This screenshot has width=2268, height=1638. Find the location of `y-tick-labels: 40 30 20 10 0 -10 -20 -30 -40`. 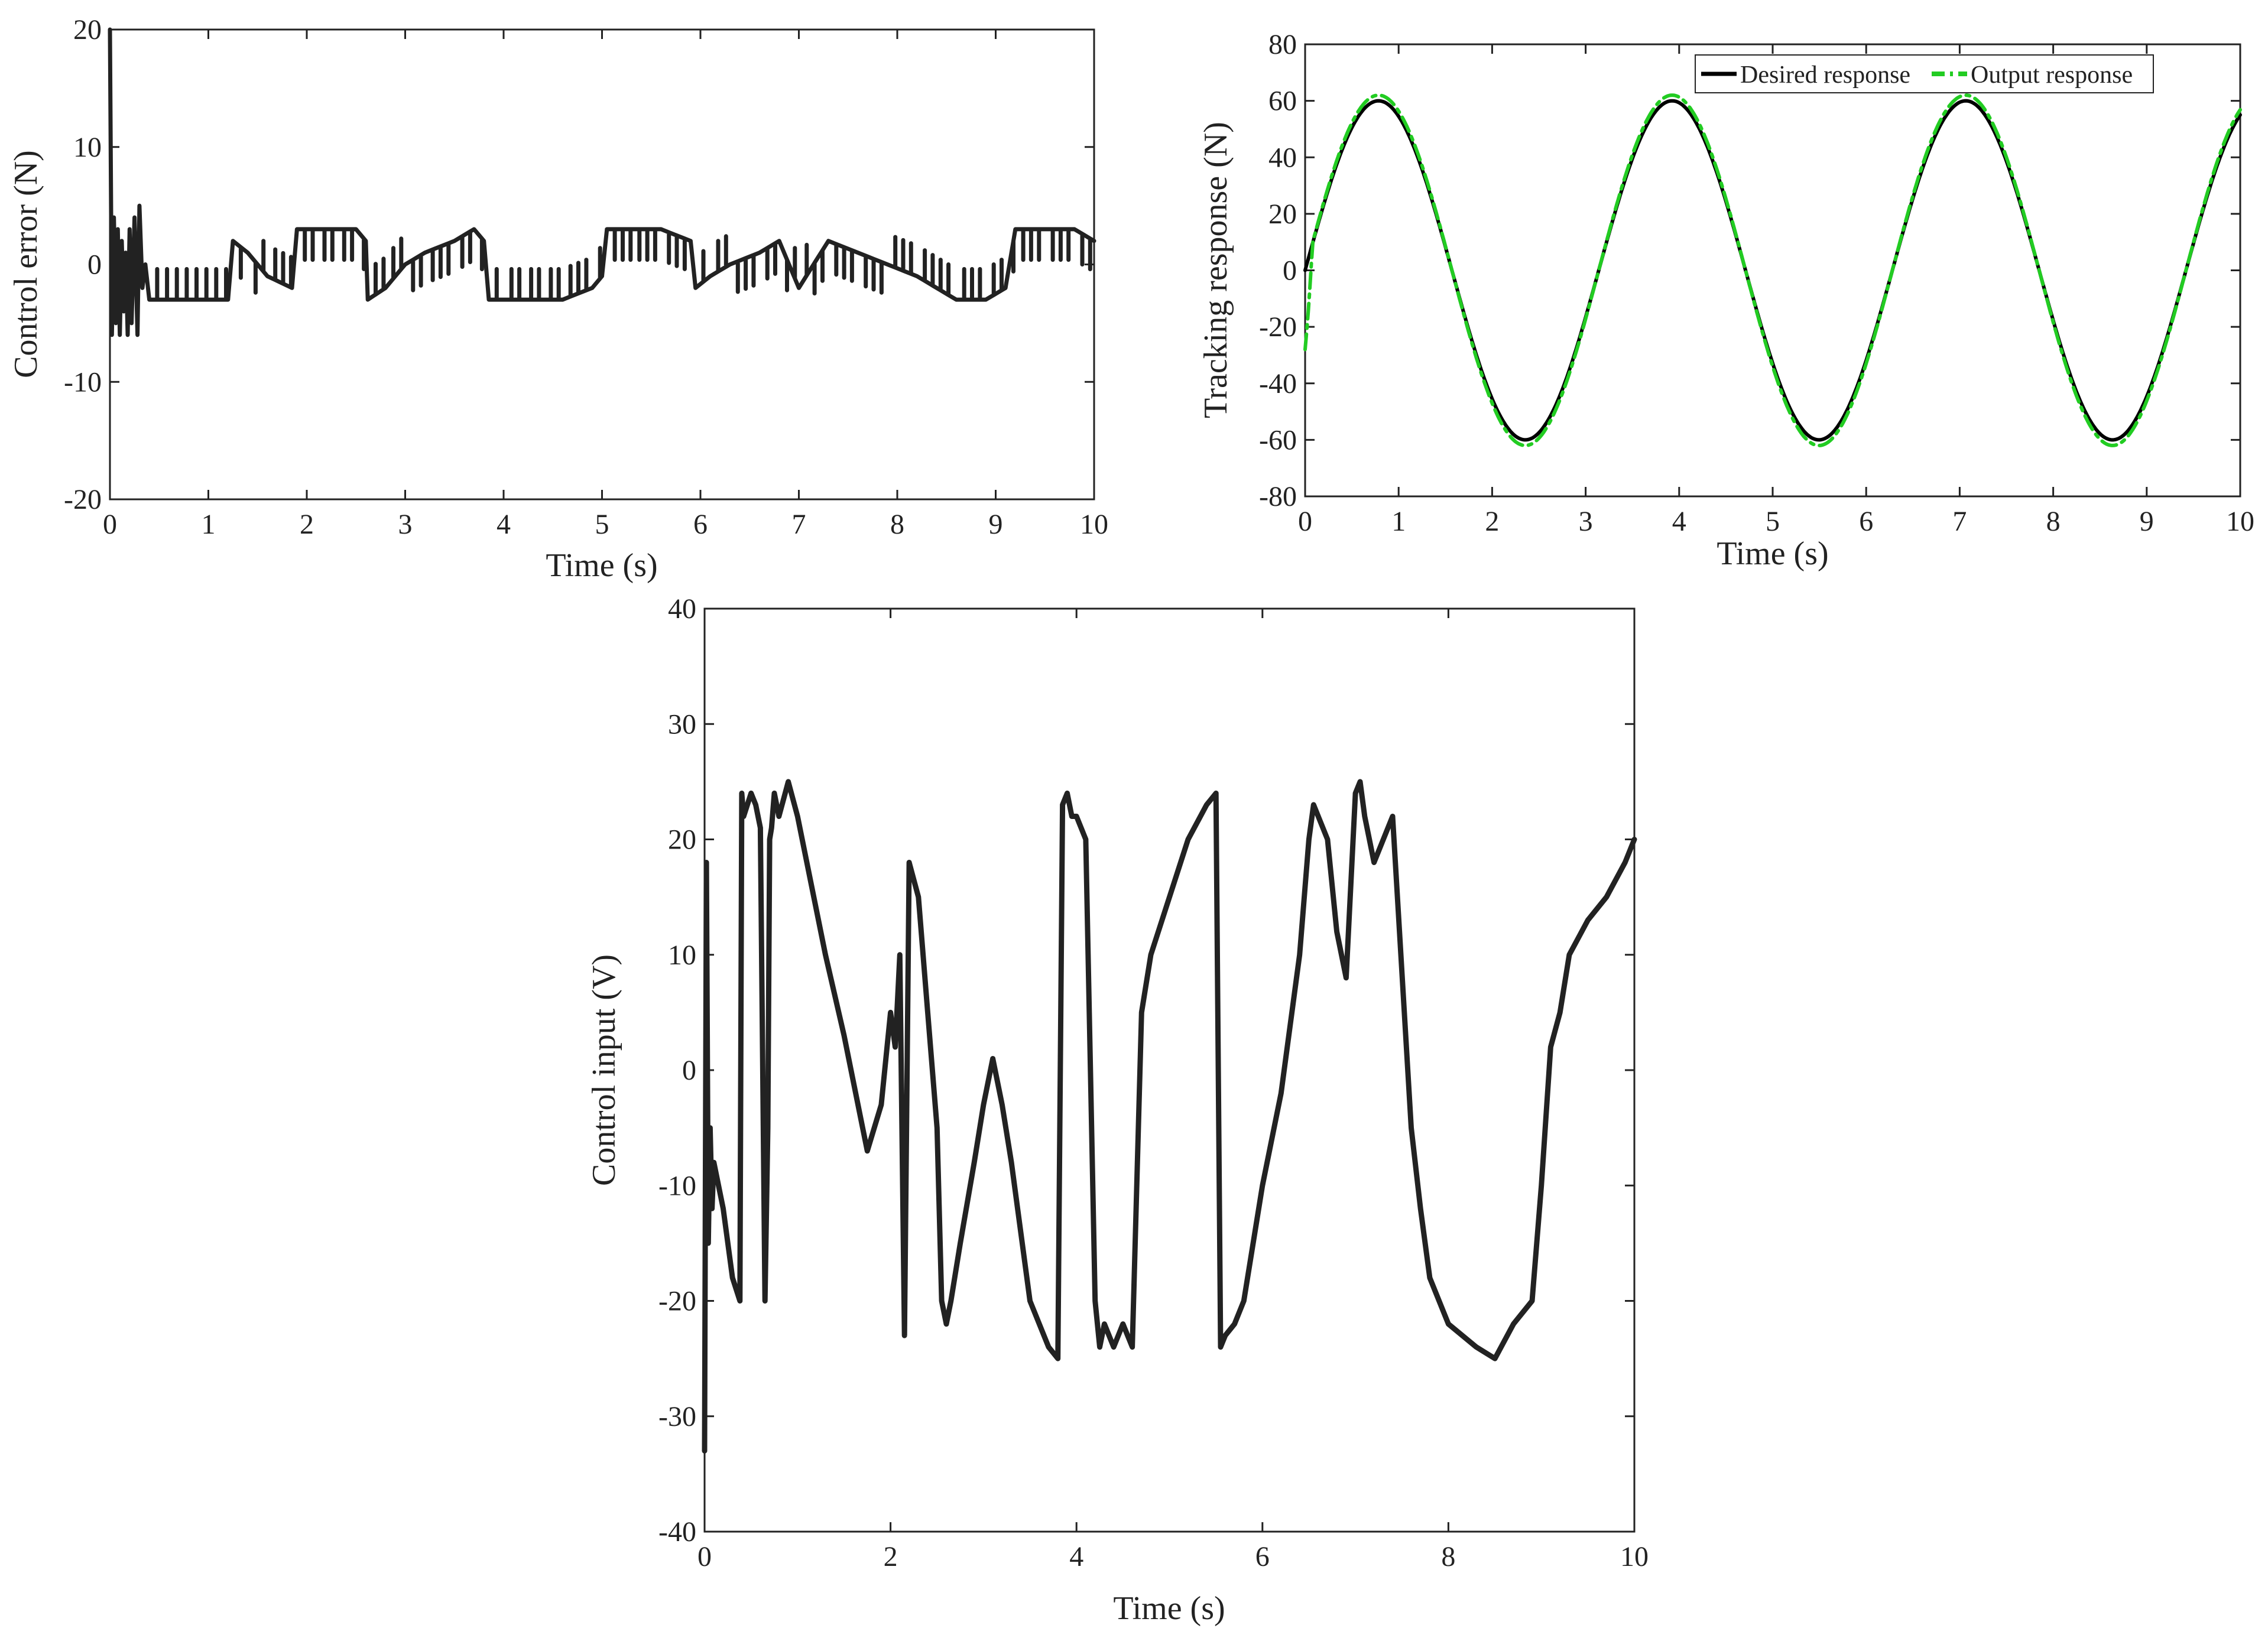

y-tick-labels: 40 30 20 10 0 -10 -20 -30 -40 is located at coordinates (677, 1070).